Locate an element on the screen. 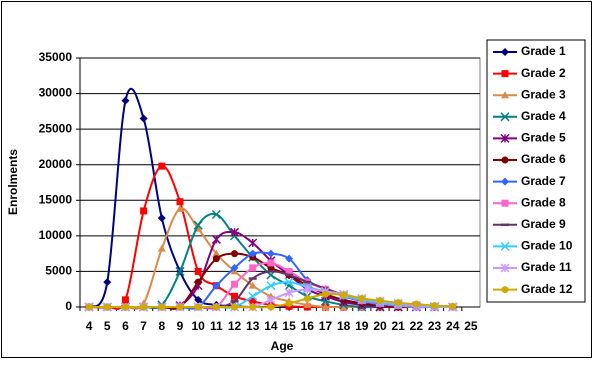 The image size is (594, 367). x-tick-label: 6 is located at coordinates (125, 326).